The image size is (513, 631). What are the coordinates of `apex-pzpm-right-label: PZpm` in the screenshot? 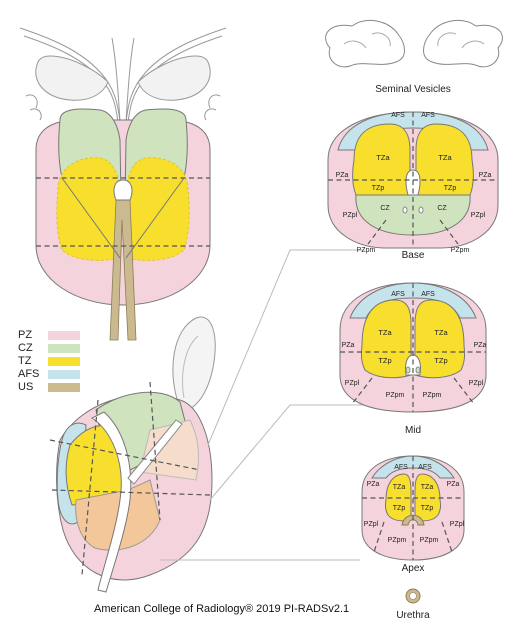 It's located at (429, 540).